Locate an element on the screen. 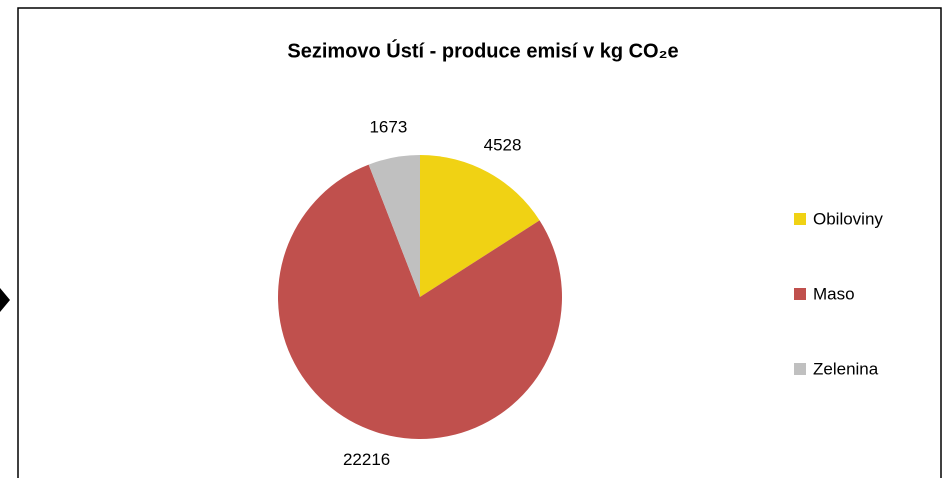  legend-label: Maso is located at coordinates (834, 293).